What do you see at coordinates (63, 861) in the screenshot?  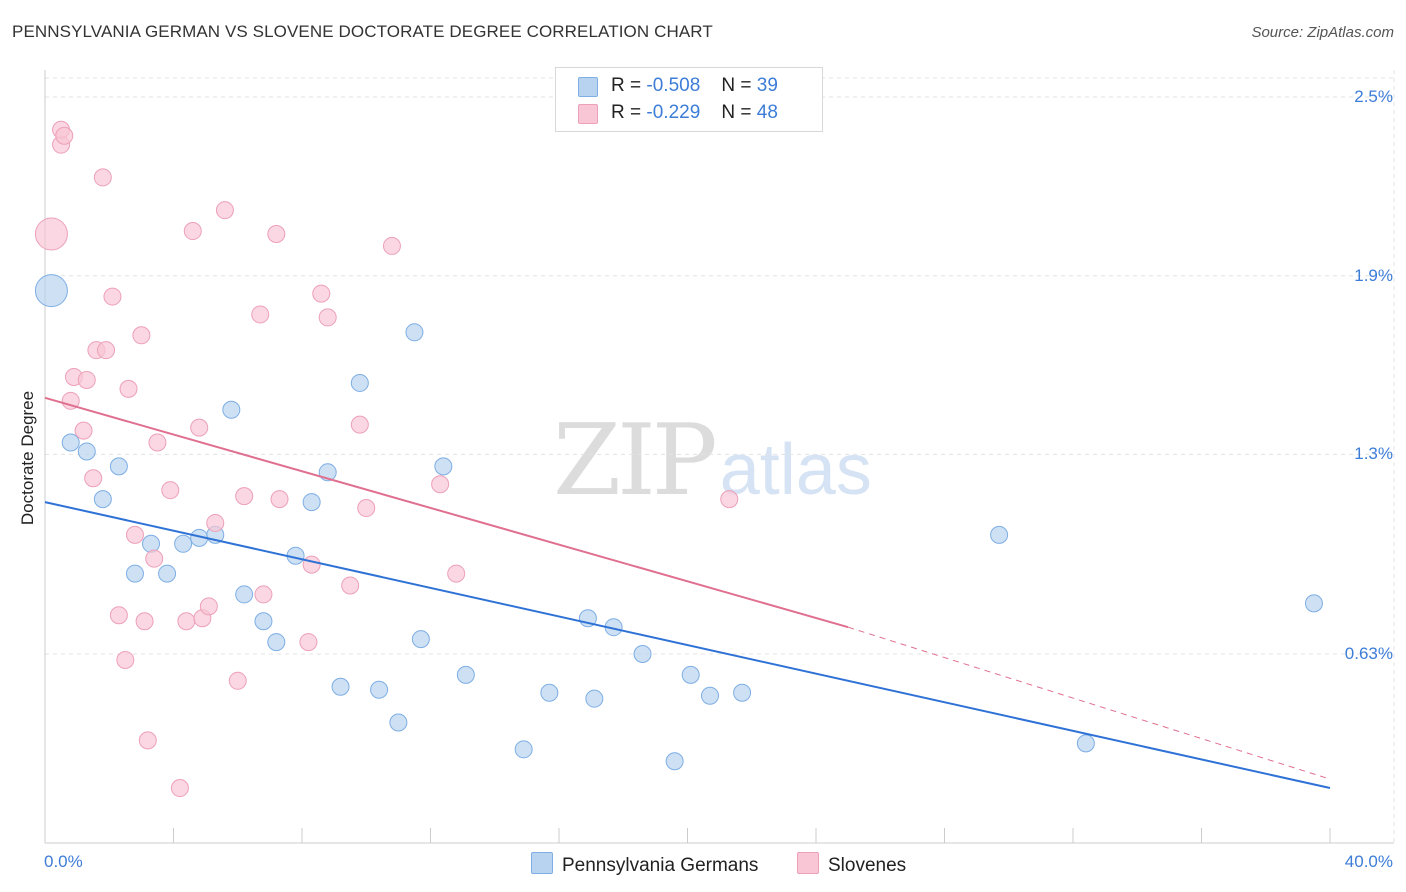 I see `x-tick-label-min: 0.0%` at bounding box center [63, 861].